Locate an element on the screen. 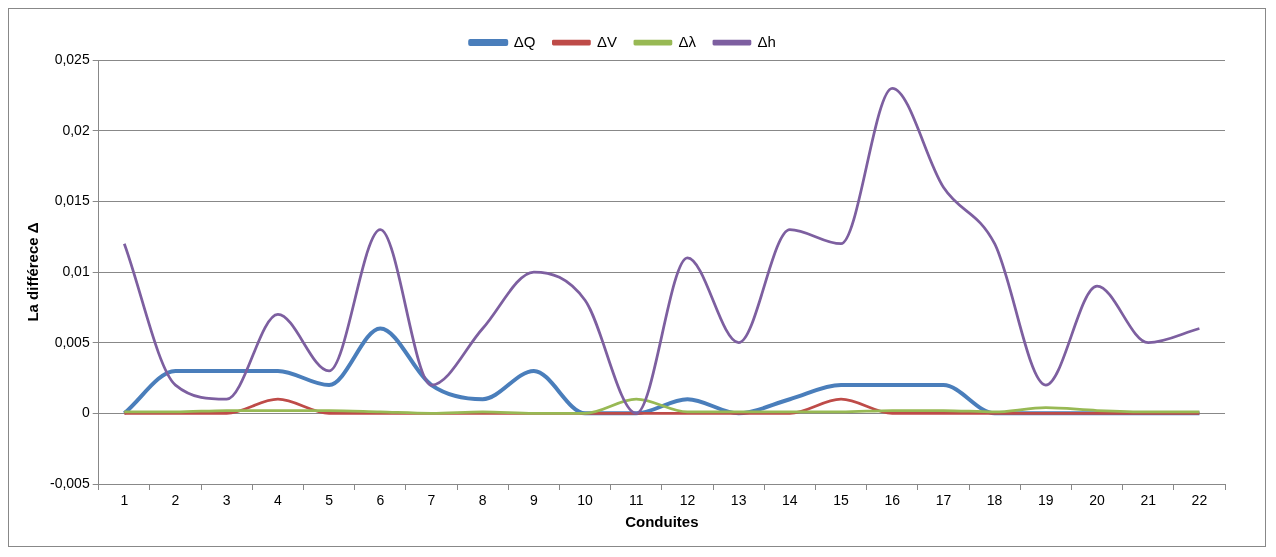  y-axis-title: La différece Δ is located at coordinates (33, 272).